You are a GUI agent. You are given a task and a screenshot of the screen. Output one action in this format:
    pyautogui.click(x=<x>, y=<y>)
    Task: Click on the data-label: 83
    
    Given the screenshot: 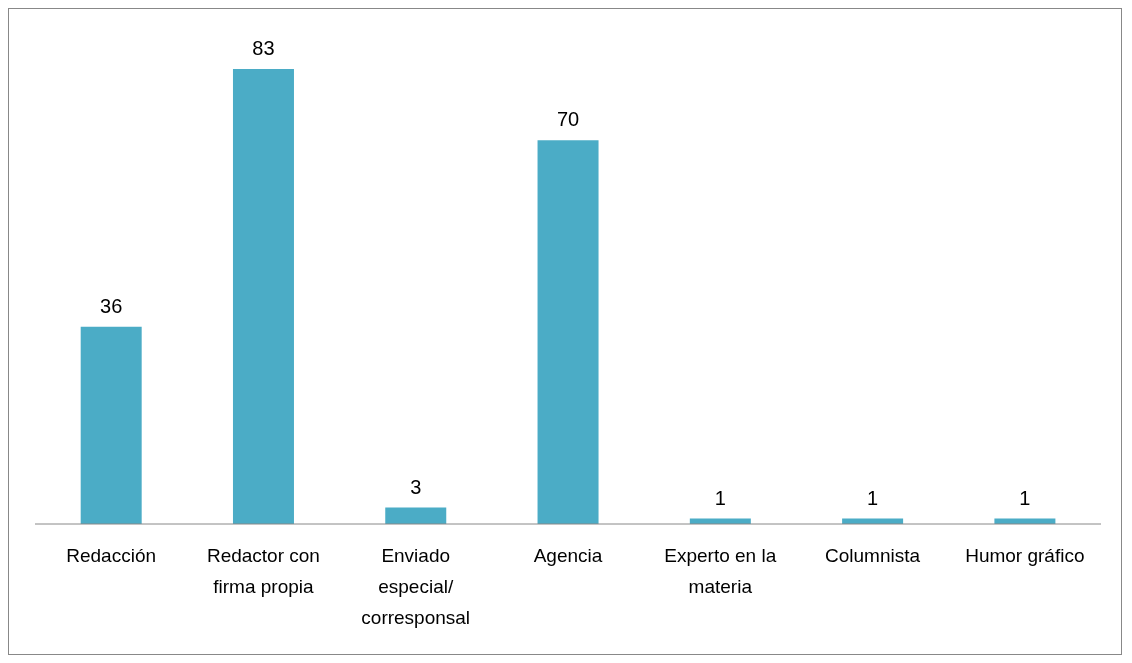 What is the action you would take?
    pyautogui.click(x=263, y=48)
    